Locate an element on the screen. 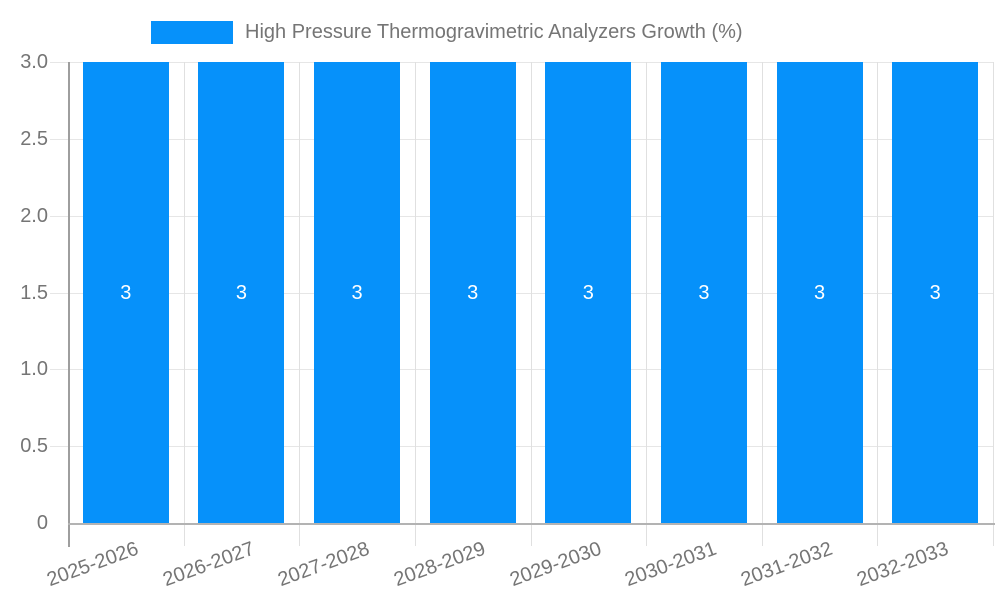 The image size is (1000, 600). x-tick-label: 2031-2032 is located at coordinates (786, 564).